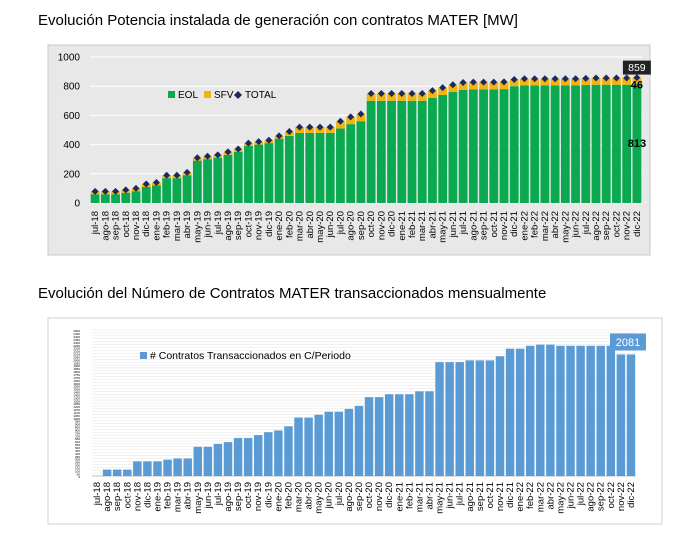 Image resolution: width=688 pixels, height=548 pixels. Describe the element at coordinates (381, 225) in the screenshot. I see `chart1-xtick-label: nov-20` at that location.